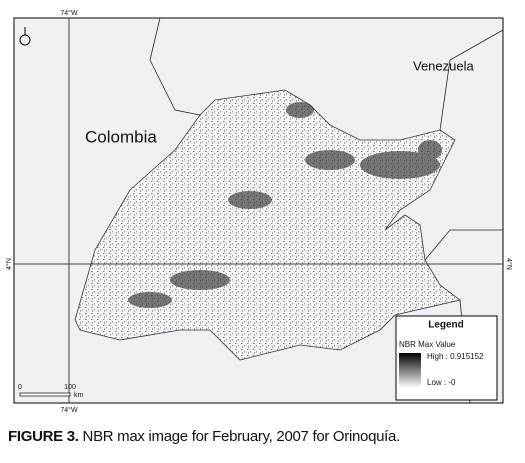  Describe the element at coordinates (79, 395) in the screenshot. I see `scale-unit: km` at that location.